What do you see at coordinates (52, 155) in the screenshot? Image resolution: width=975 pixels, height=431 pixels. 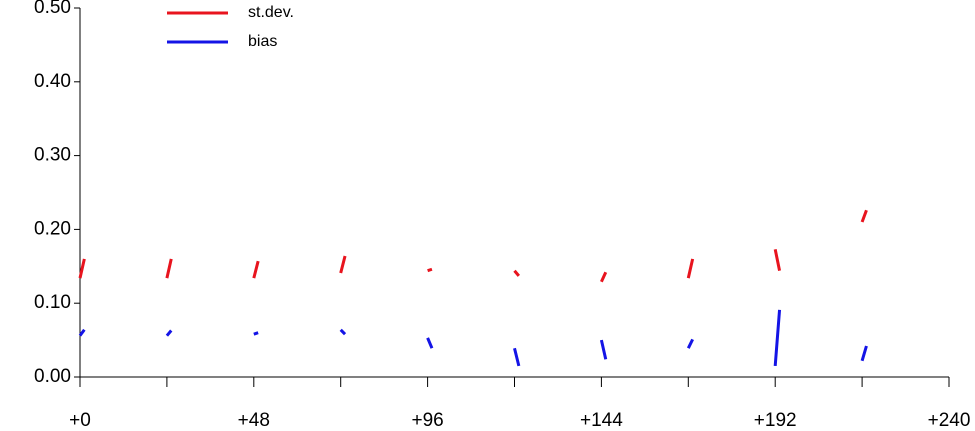 I see `y-tick-label: 0.30` at bounding box center [52, 155].